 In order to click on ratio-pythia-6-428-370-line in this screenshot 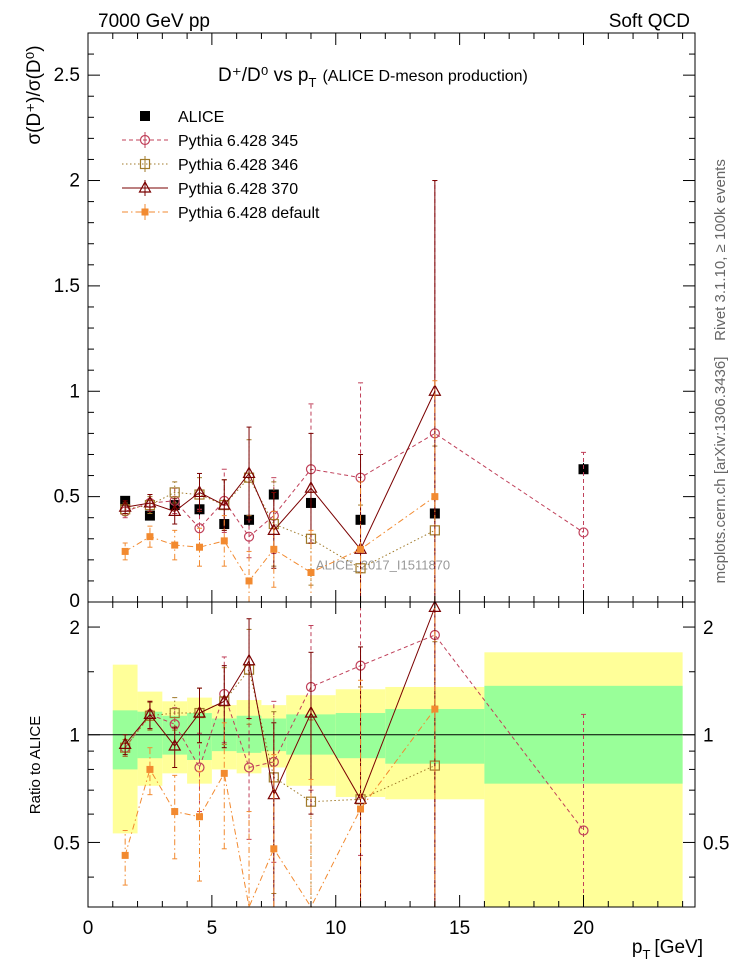, I will do `click(280, 704)`.